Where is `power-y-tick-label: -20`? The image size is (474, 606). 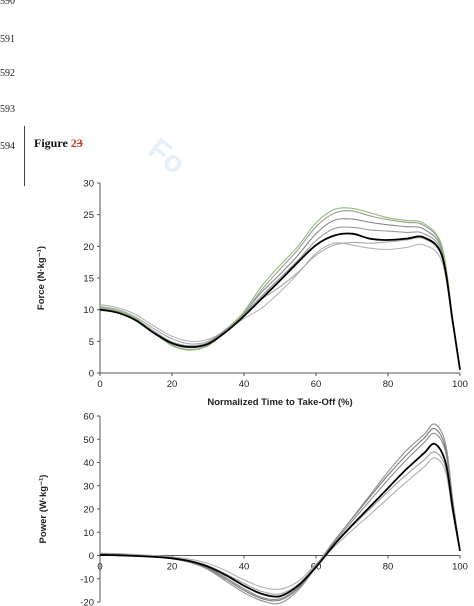 power-y-tick-label: -20 is located at coordinates (87, 602).